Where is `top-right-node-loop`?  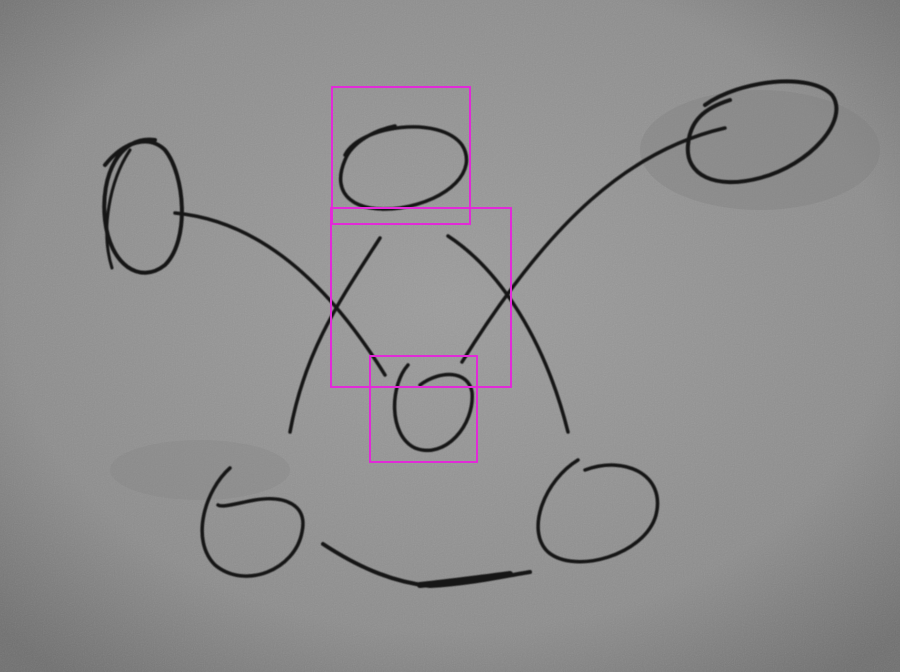 top-right-node-loop is located at coordinates (762, 132).